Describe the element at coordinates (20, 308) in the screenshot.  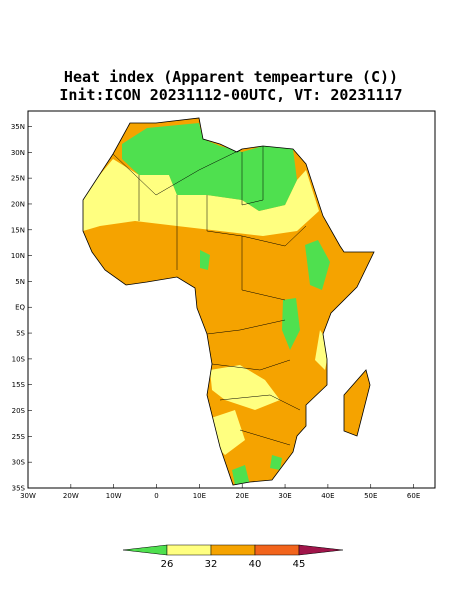
I see `y-tick-label: EQ` at that location.